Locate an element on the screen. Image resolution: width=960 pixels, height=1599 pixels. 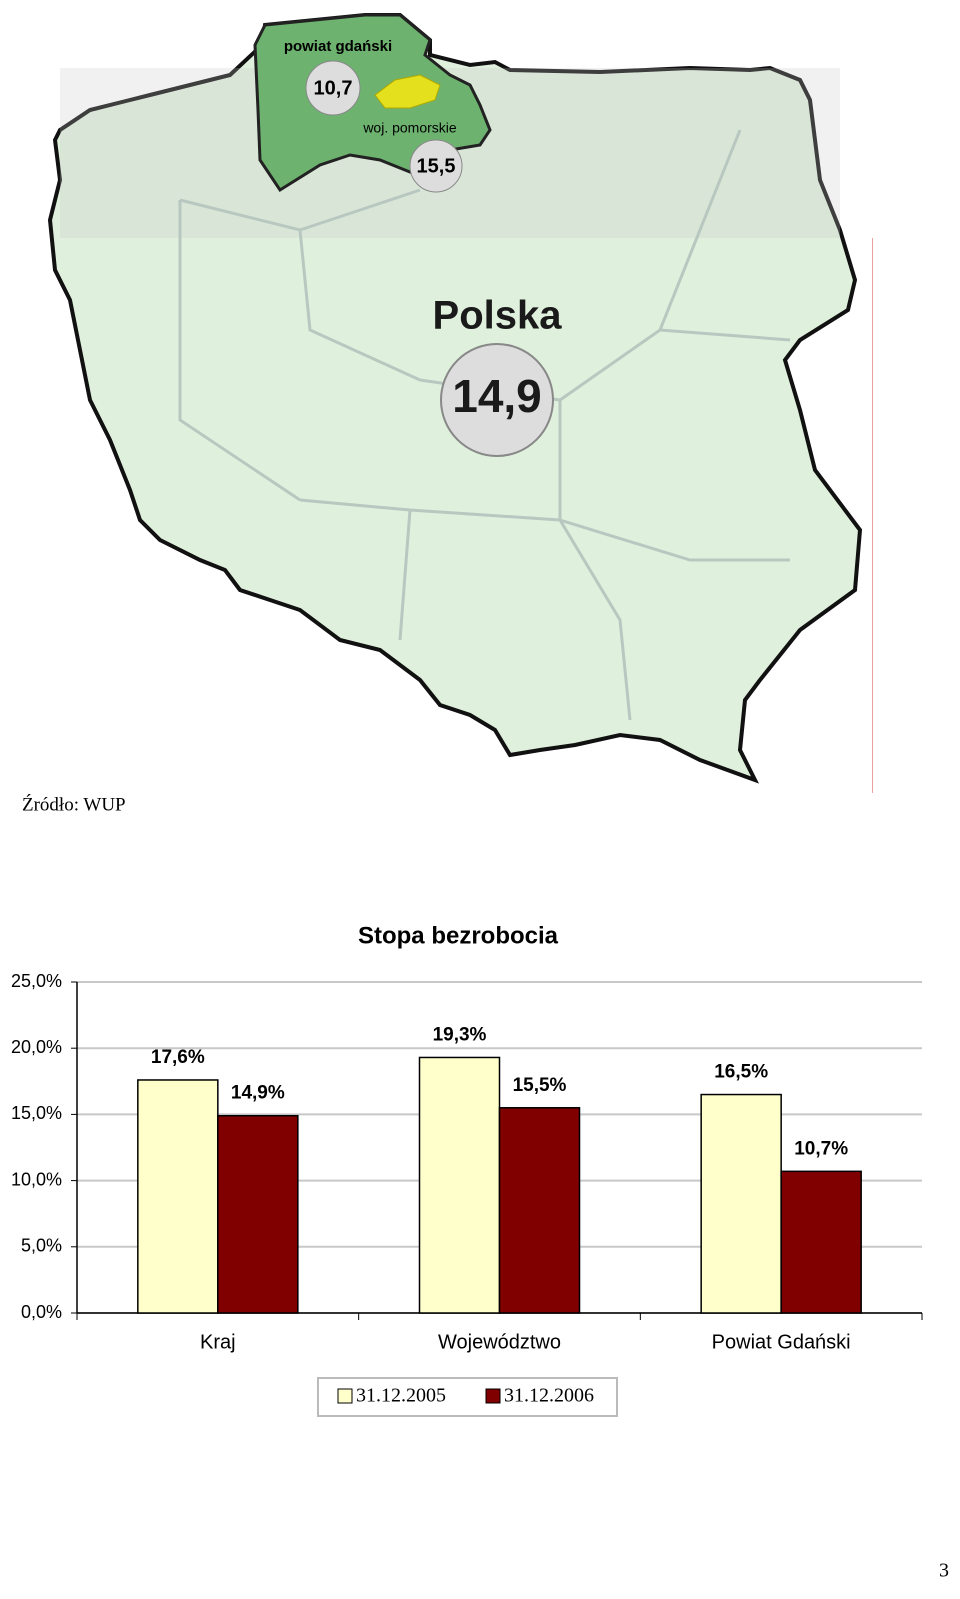
region-label: woj. pomorskie is located at coordinates (409, 128).